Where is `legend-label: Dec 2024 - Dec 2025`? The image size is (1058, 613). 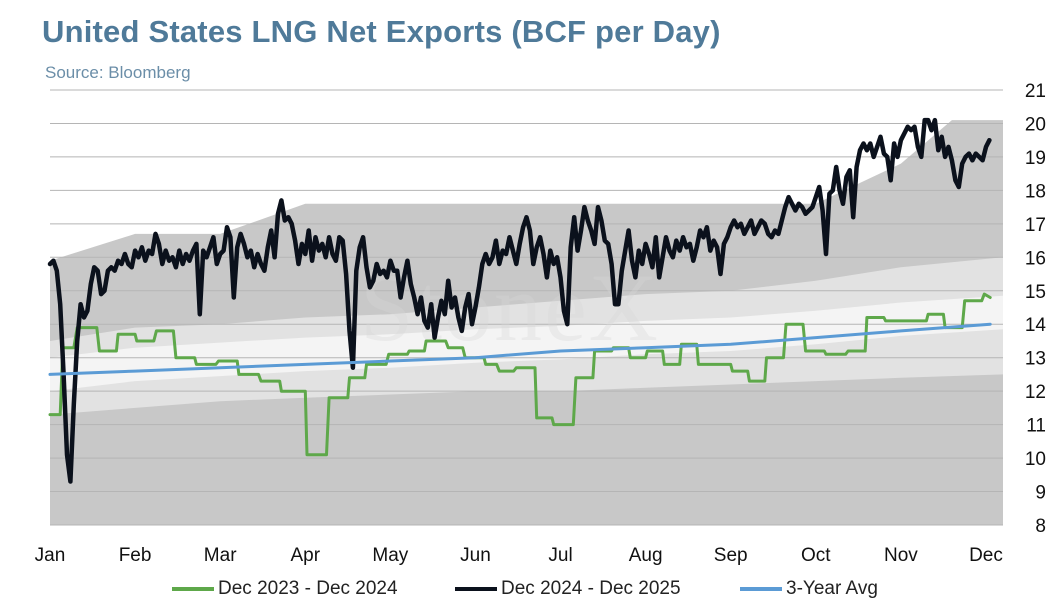 legend-label: Dec 2024 - Dec 2025 is located at coordinates (591, 588).